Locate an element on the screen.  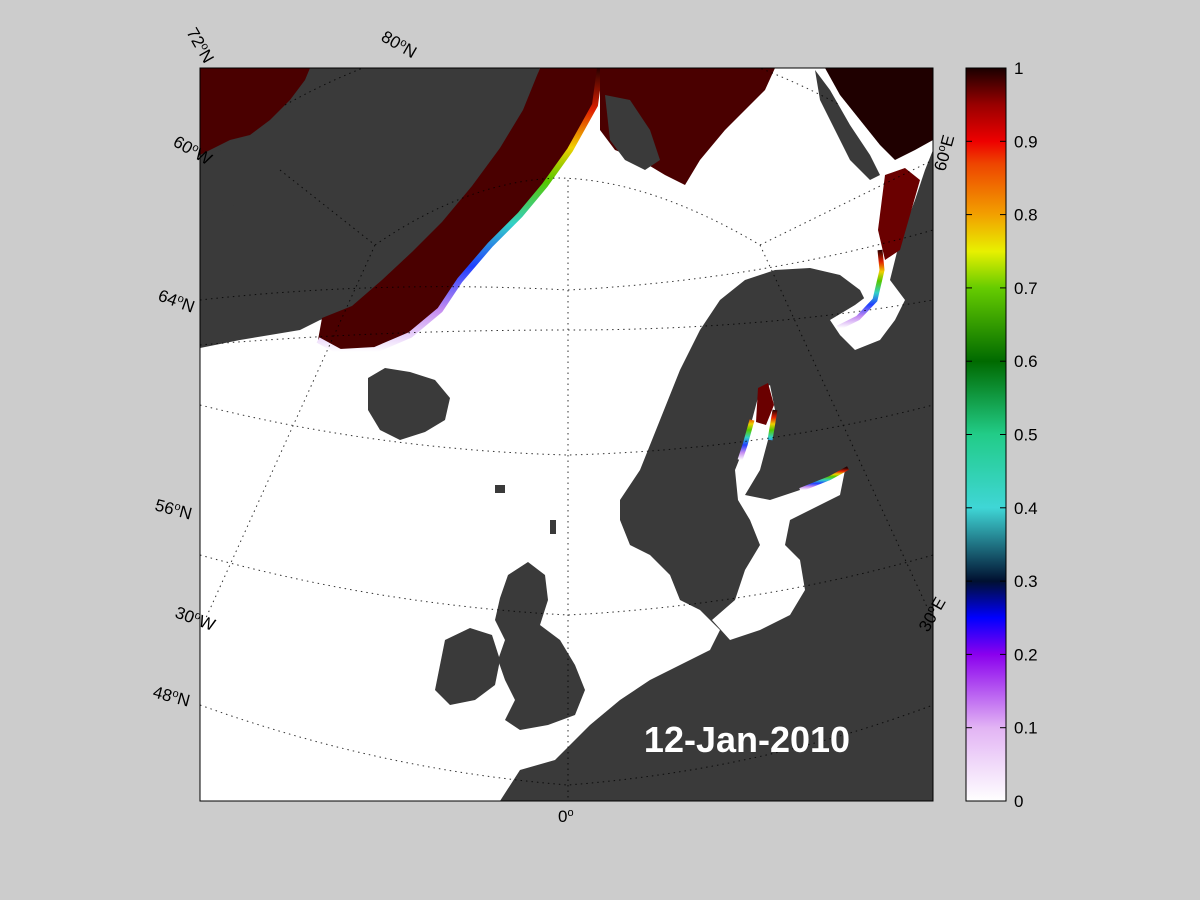
svg-text: 48oN is located at coordinates (171, 697).